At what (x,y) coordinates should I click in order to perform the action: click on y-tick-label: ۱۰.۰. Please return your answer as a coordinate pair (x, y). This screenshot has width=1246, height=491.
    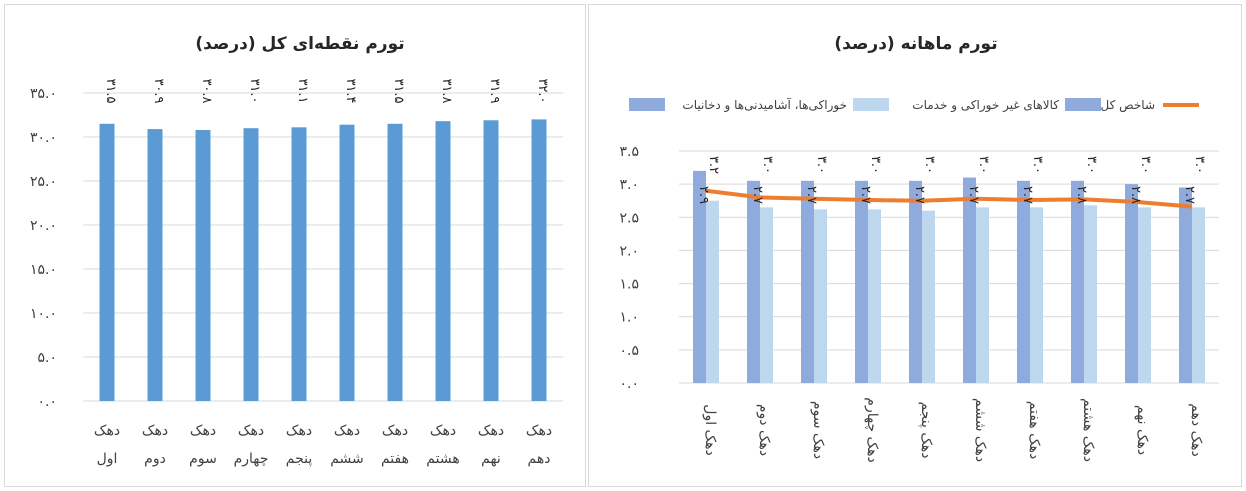
    Looking at the image, I should click on (43, 314).